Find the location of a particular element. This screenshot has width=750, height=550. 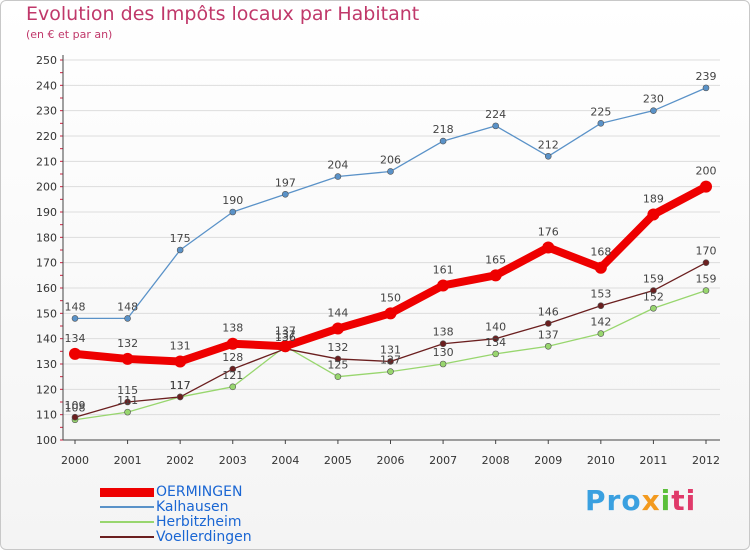

legend-item-voellerdingen: Voellerdingen is located at coordinates (176, 537).